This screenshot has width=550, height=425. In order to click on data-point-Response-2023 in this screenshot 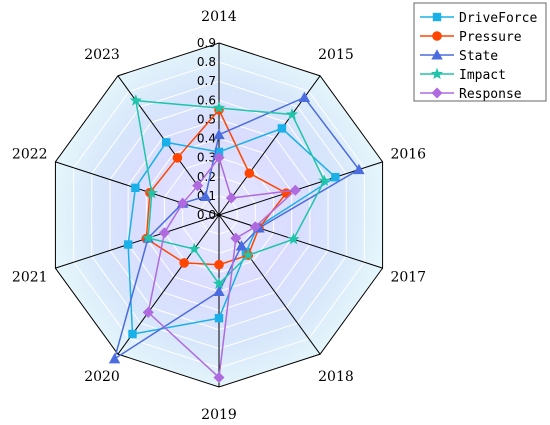, I will do `click(198, 186)`.